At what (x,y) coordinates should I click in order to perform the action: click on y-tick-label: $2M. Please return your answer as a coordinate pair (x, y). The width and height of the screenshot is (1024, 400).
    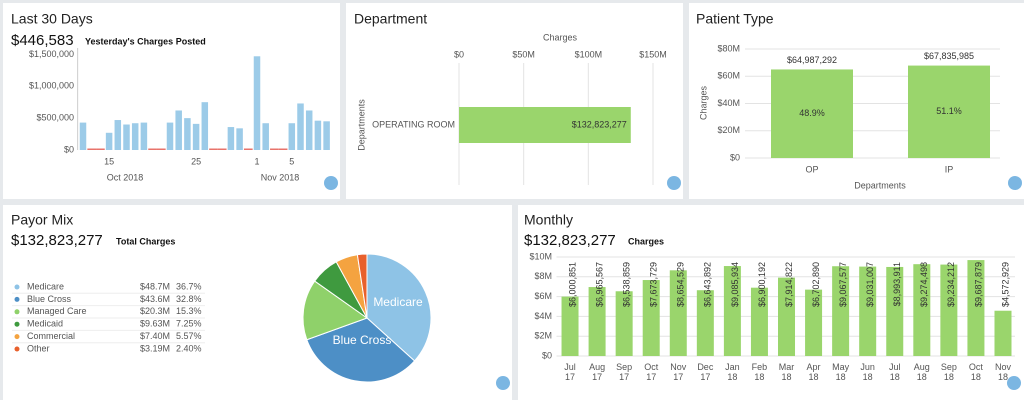
    Looking at the image, I should click on (543, 336).